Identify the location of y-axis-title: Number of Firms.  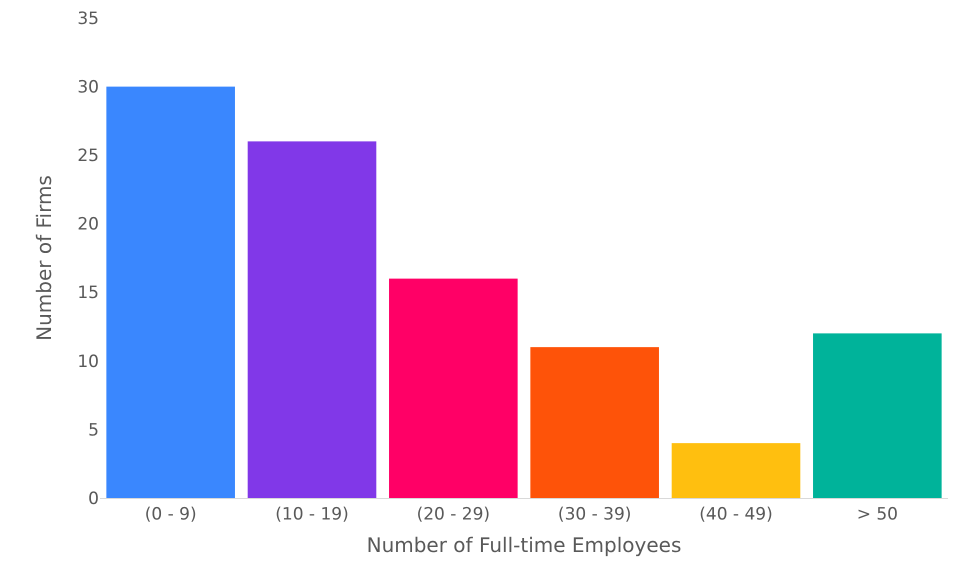
(44, 258).